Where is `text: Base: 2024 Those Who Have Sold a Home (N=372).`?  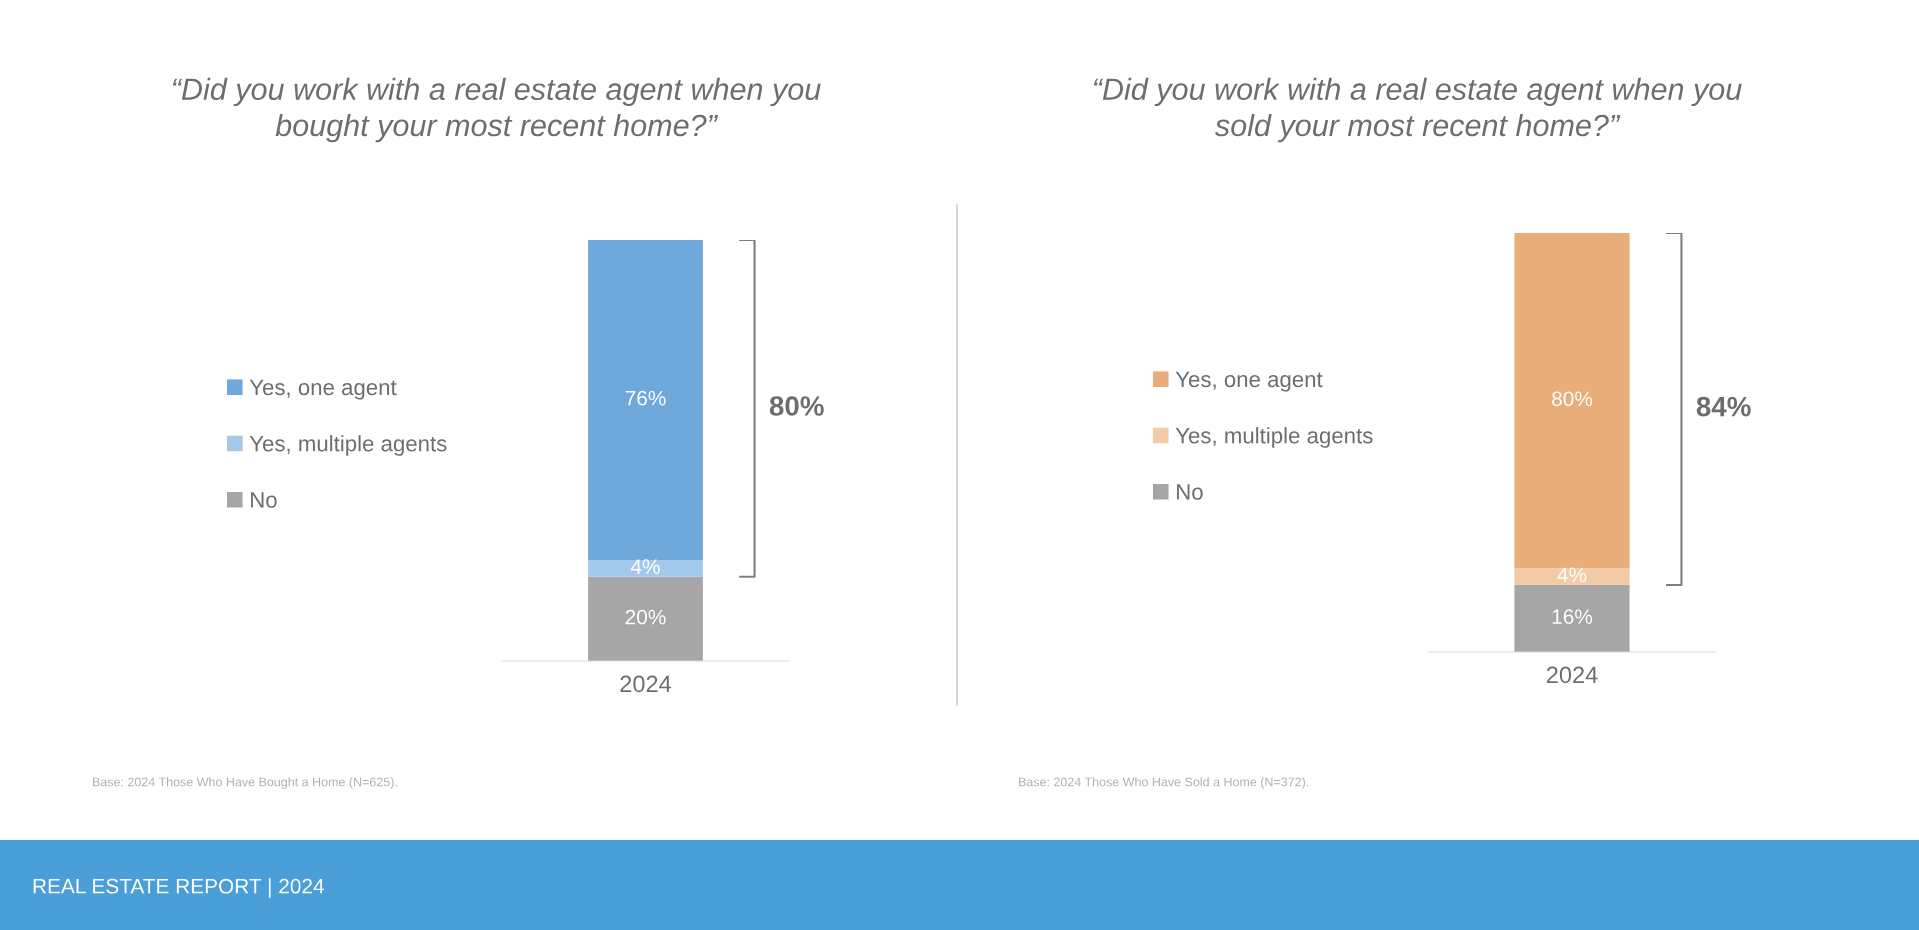 text: Base: 2024 Those Who Have Sold a Home (N=372). is located at coordinates (1164, 783).